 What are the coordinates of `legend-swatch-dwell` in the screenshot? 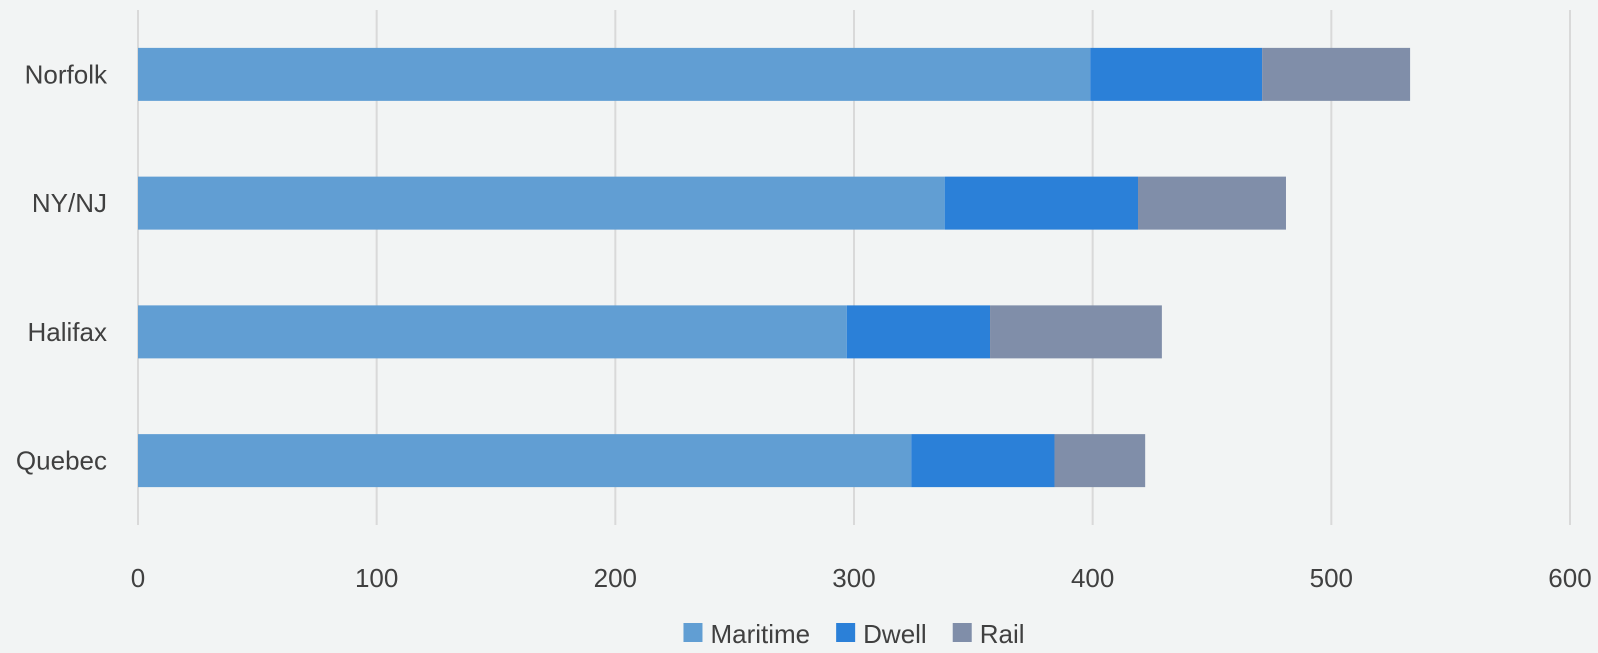 It's located at (846, 632).